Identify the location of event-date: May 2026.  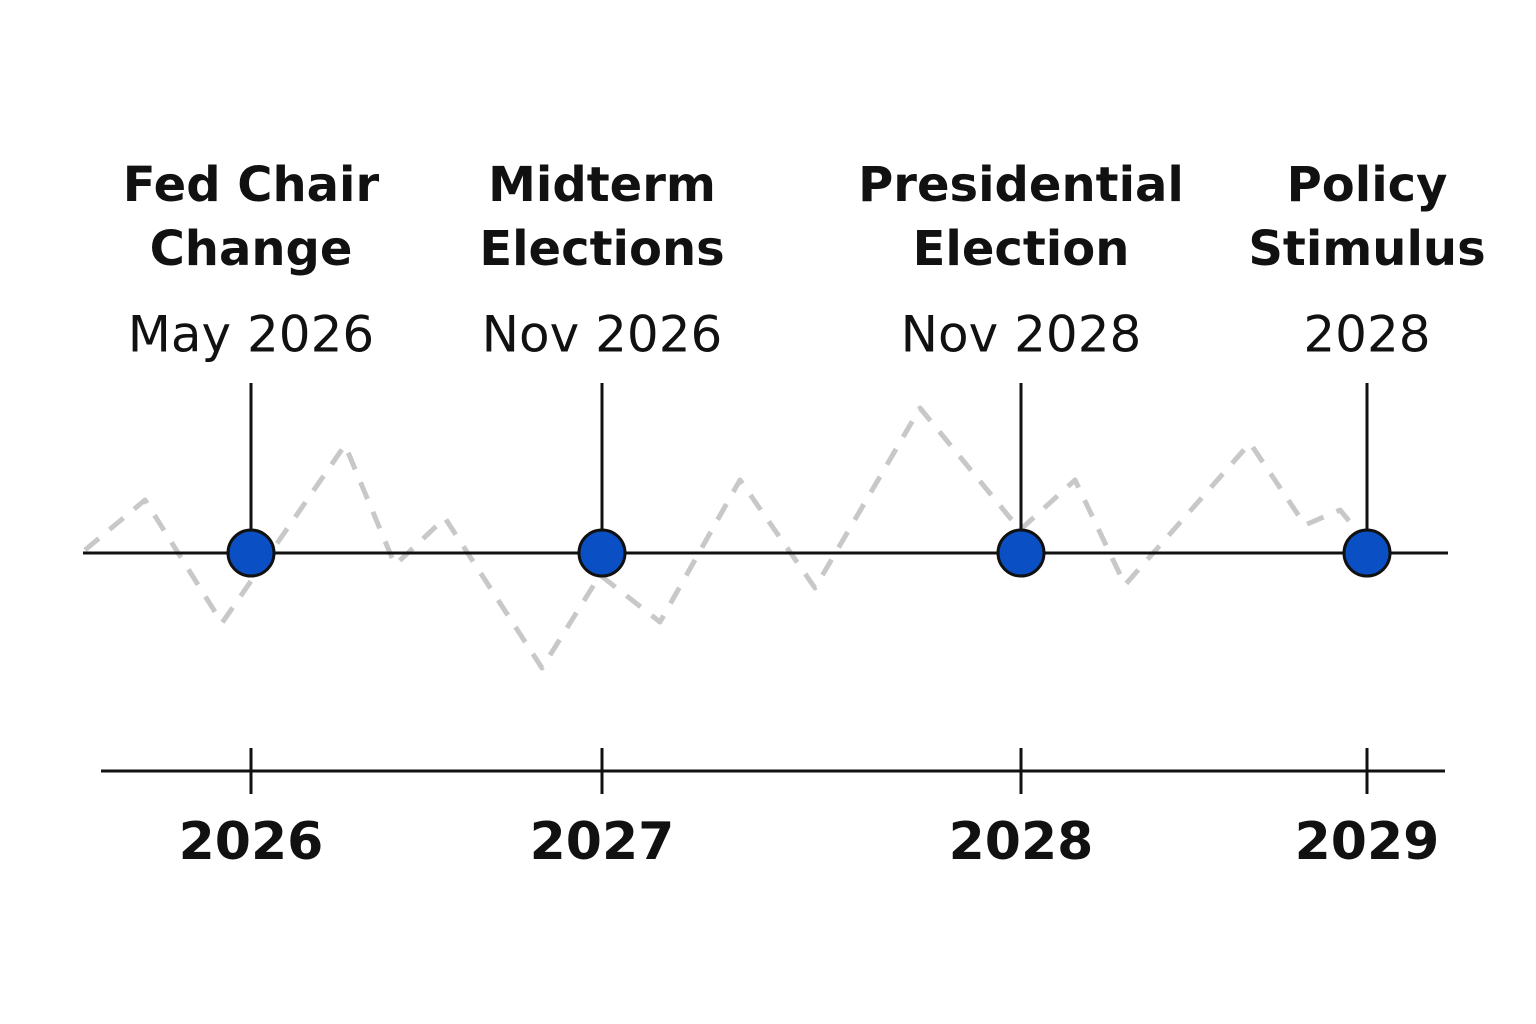
(251, 335).